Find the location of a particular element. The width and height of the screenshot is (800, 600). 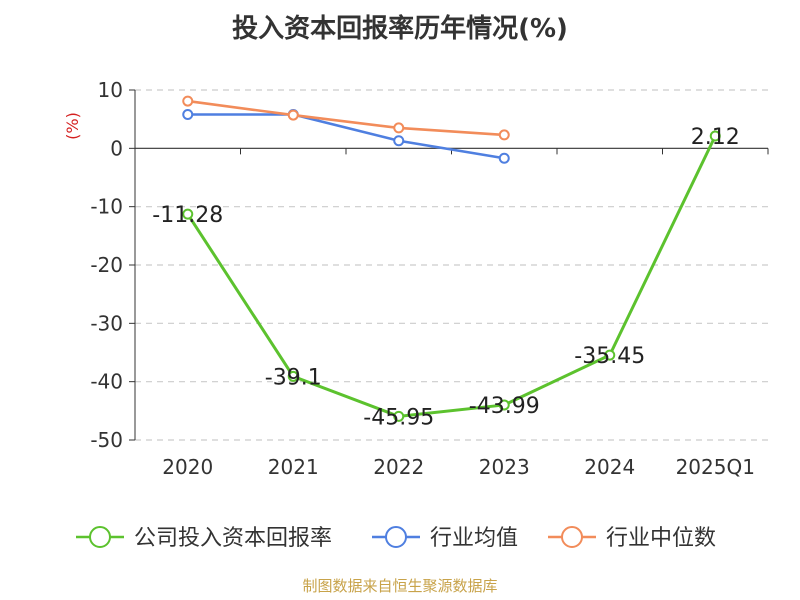

legend-swatch-marker-industry_avg is located at coordinates (396, 537).